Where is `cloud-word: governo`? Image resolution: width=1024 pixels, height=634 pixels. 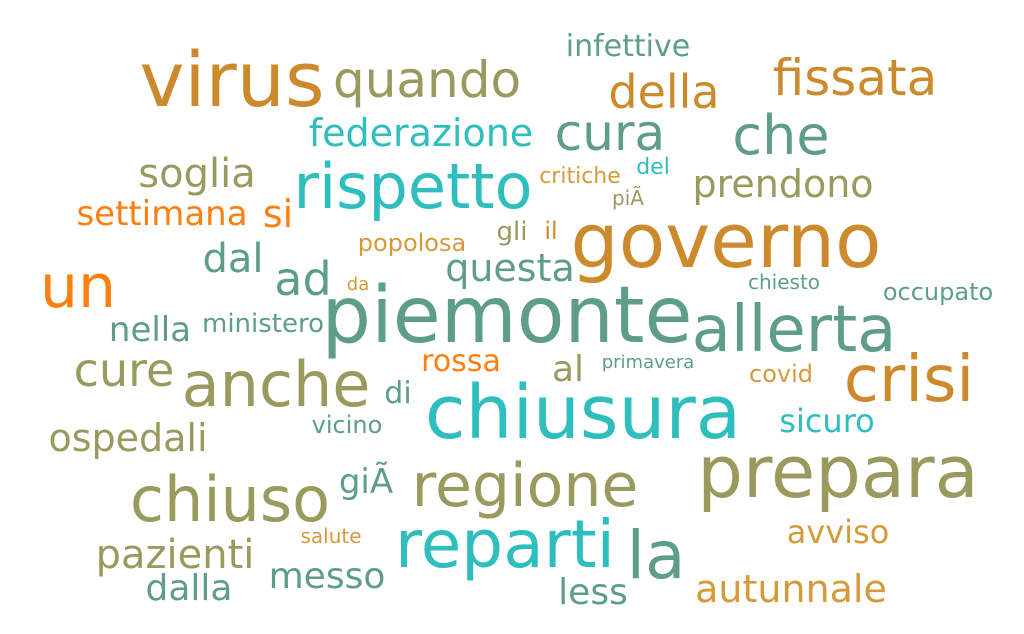 cloud-word: governo is located at coordinates (726, 240).